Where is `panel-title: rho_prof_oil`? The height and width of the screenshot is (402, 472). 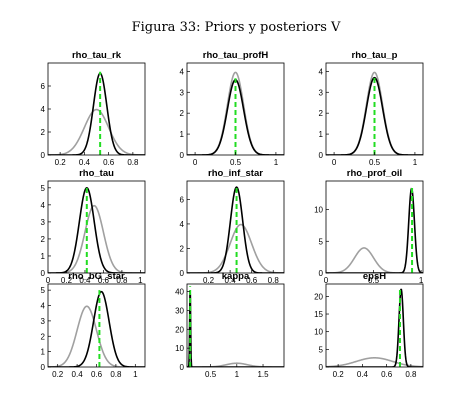 panel-title: rho_prof_oil is located at coordinates (374, 173).